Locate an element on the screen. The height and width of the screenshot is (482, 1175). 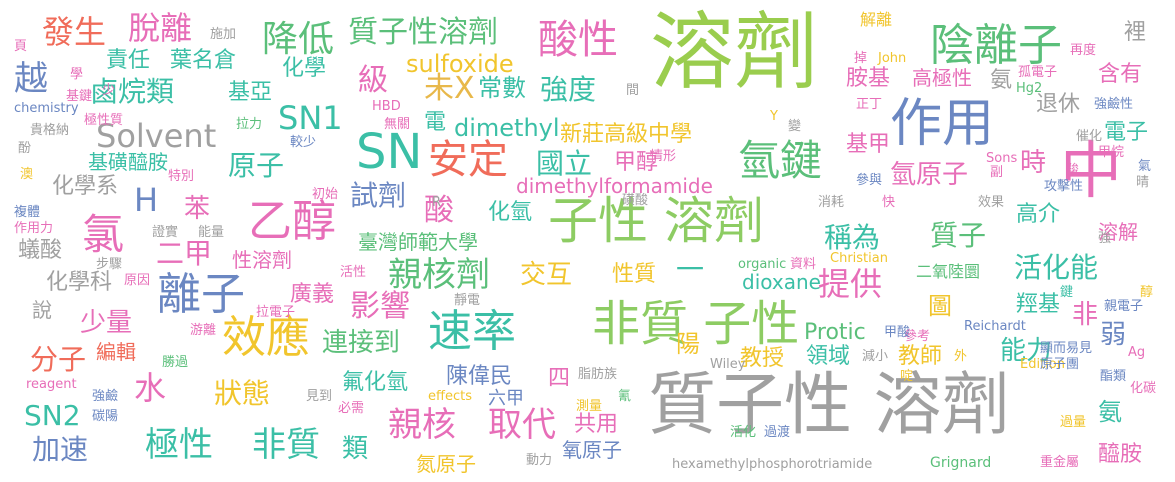
cloud-word: 葉名倉 is located at coordinates (203, 60).